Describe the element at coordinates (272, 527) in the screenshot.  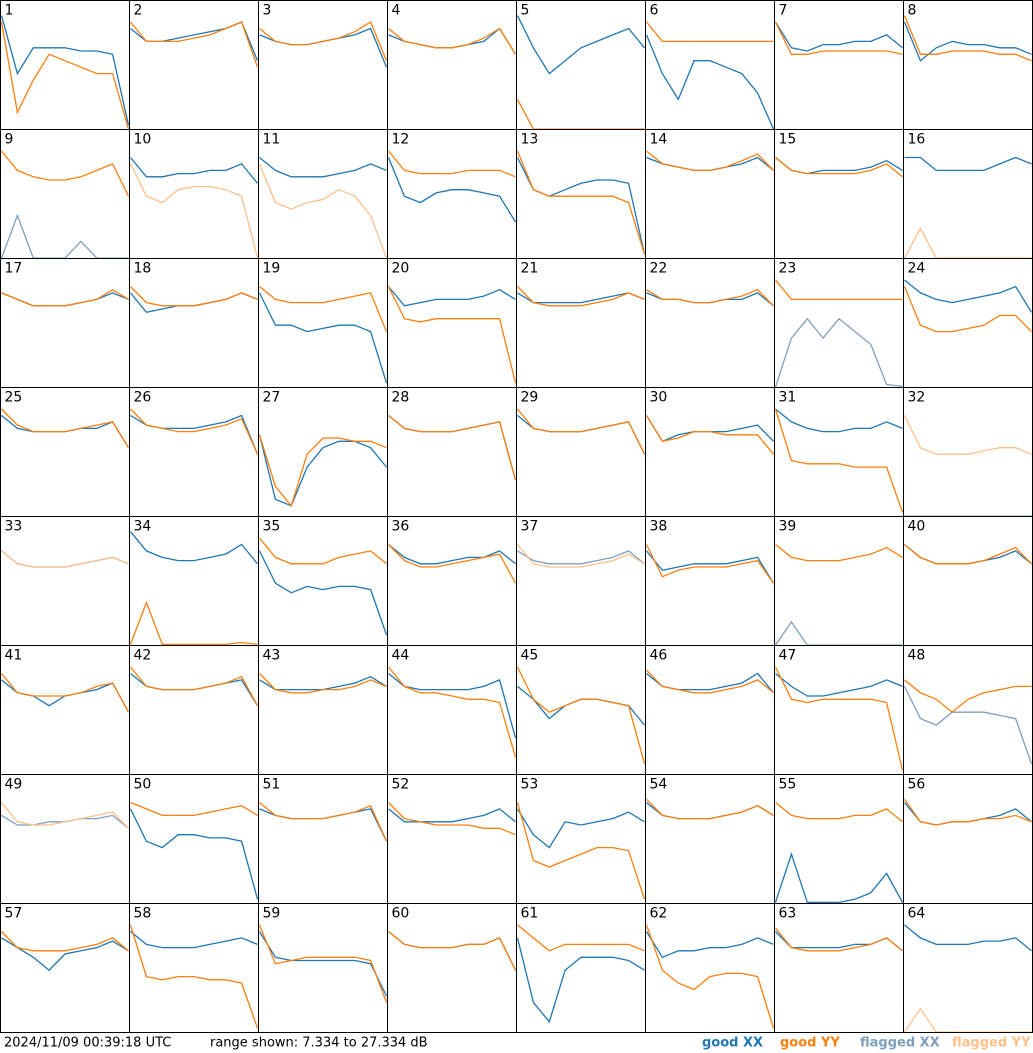
I see `panel-label: 35` at that location.